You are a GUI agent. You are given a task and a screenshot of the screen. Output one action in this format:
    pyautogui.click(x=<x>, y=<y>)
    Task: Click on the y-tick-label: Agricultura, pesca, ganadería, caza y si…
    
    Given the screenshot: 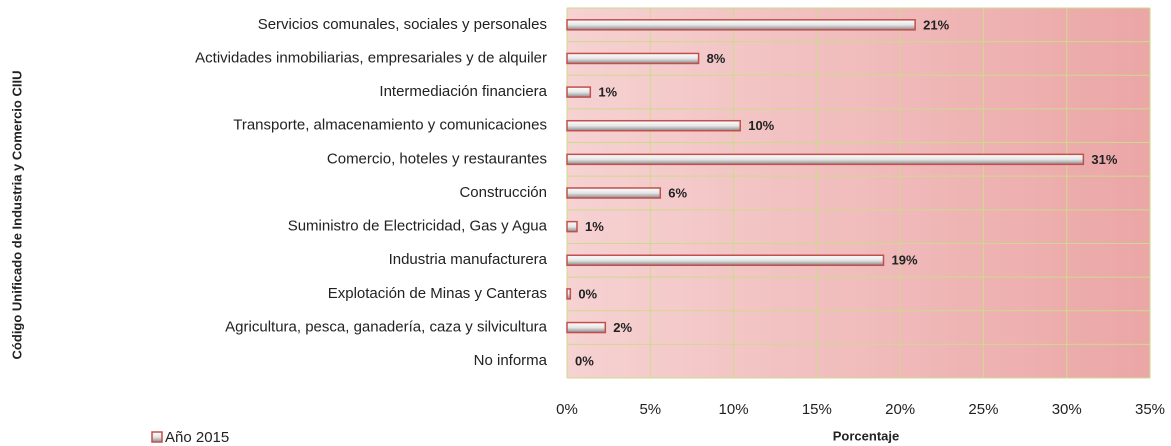 What is the action you would take?
    pyautogui.click(x=386, y=327)
    